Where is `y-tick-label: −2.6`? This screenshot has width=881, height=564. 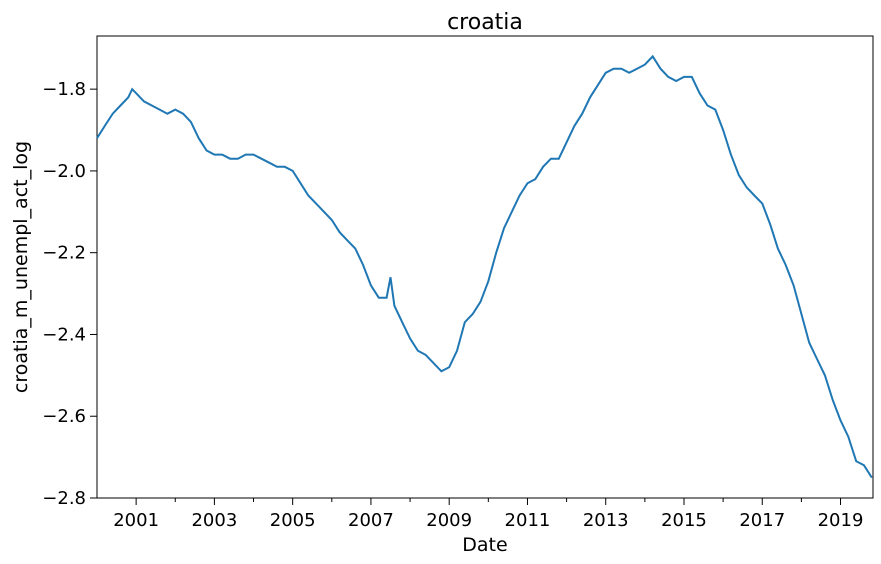
y-tick-label: −2.6 is located at coordinates (64, 416).